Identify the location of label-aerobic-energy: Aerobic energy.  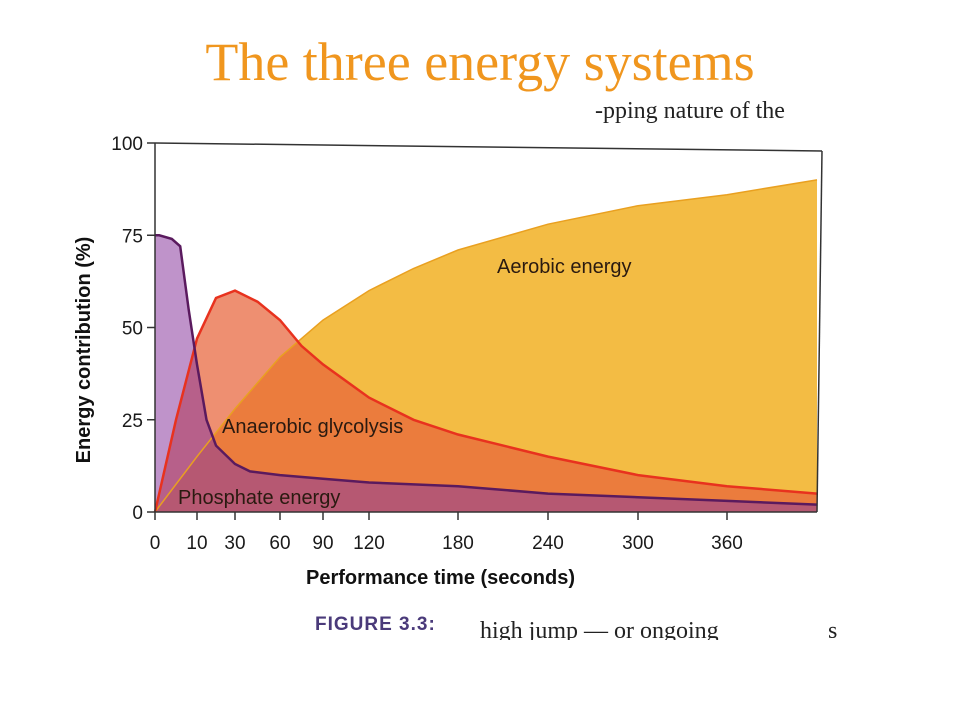
(564, 267).